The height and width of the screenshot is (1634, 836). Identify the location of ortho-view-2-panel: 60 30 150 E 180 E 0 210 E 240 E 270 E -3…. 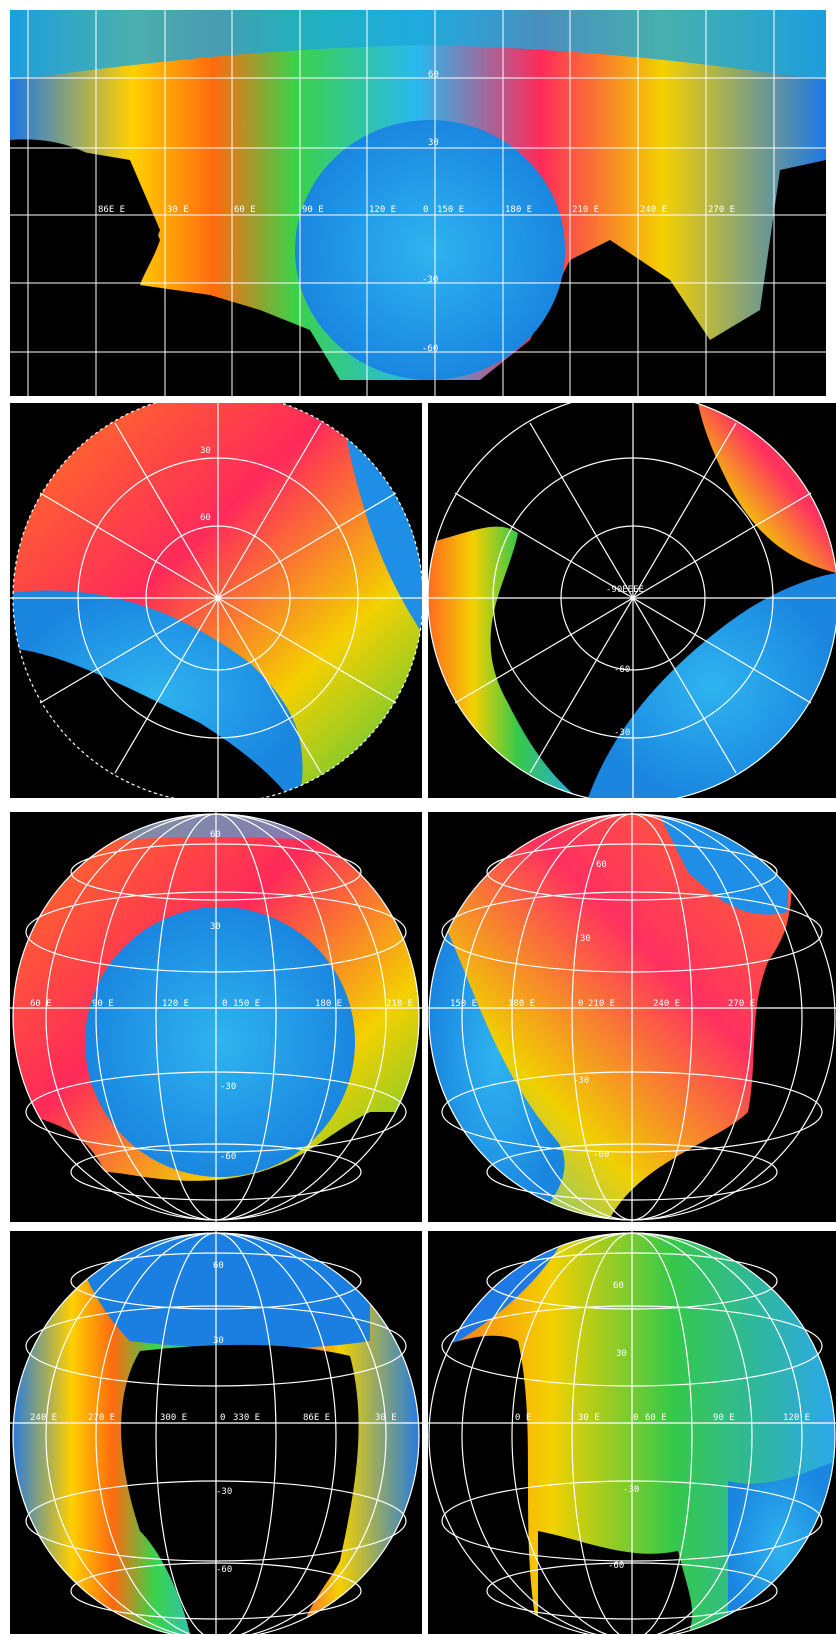
(632, 1017).